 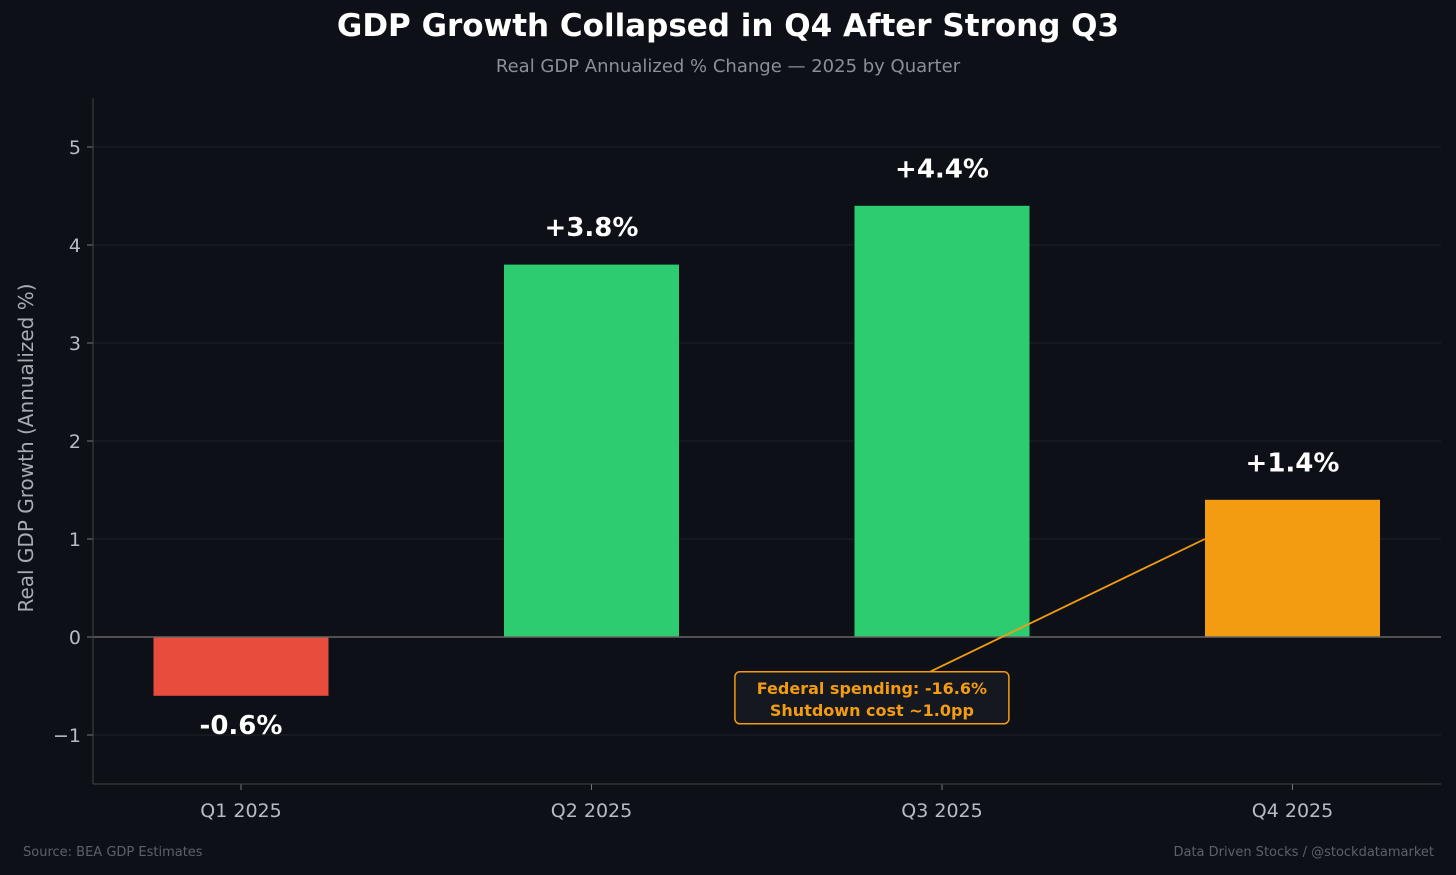 I want to click on annotation-line-2: Shutdown cost ~1.0pp, so click(x=872, y=710).